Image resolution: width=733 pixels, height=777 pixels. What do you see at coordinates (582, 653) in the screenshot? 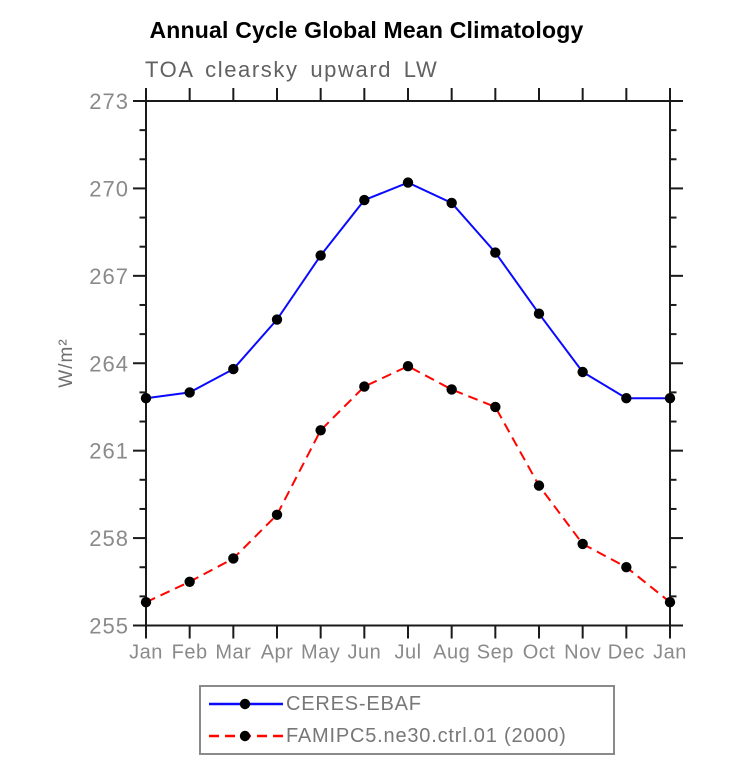
I see `x-tick-label: Nov` at bounding box center [582, 653].